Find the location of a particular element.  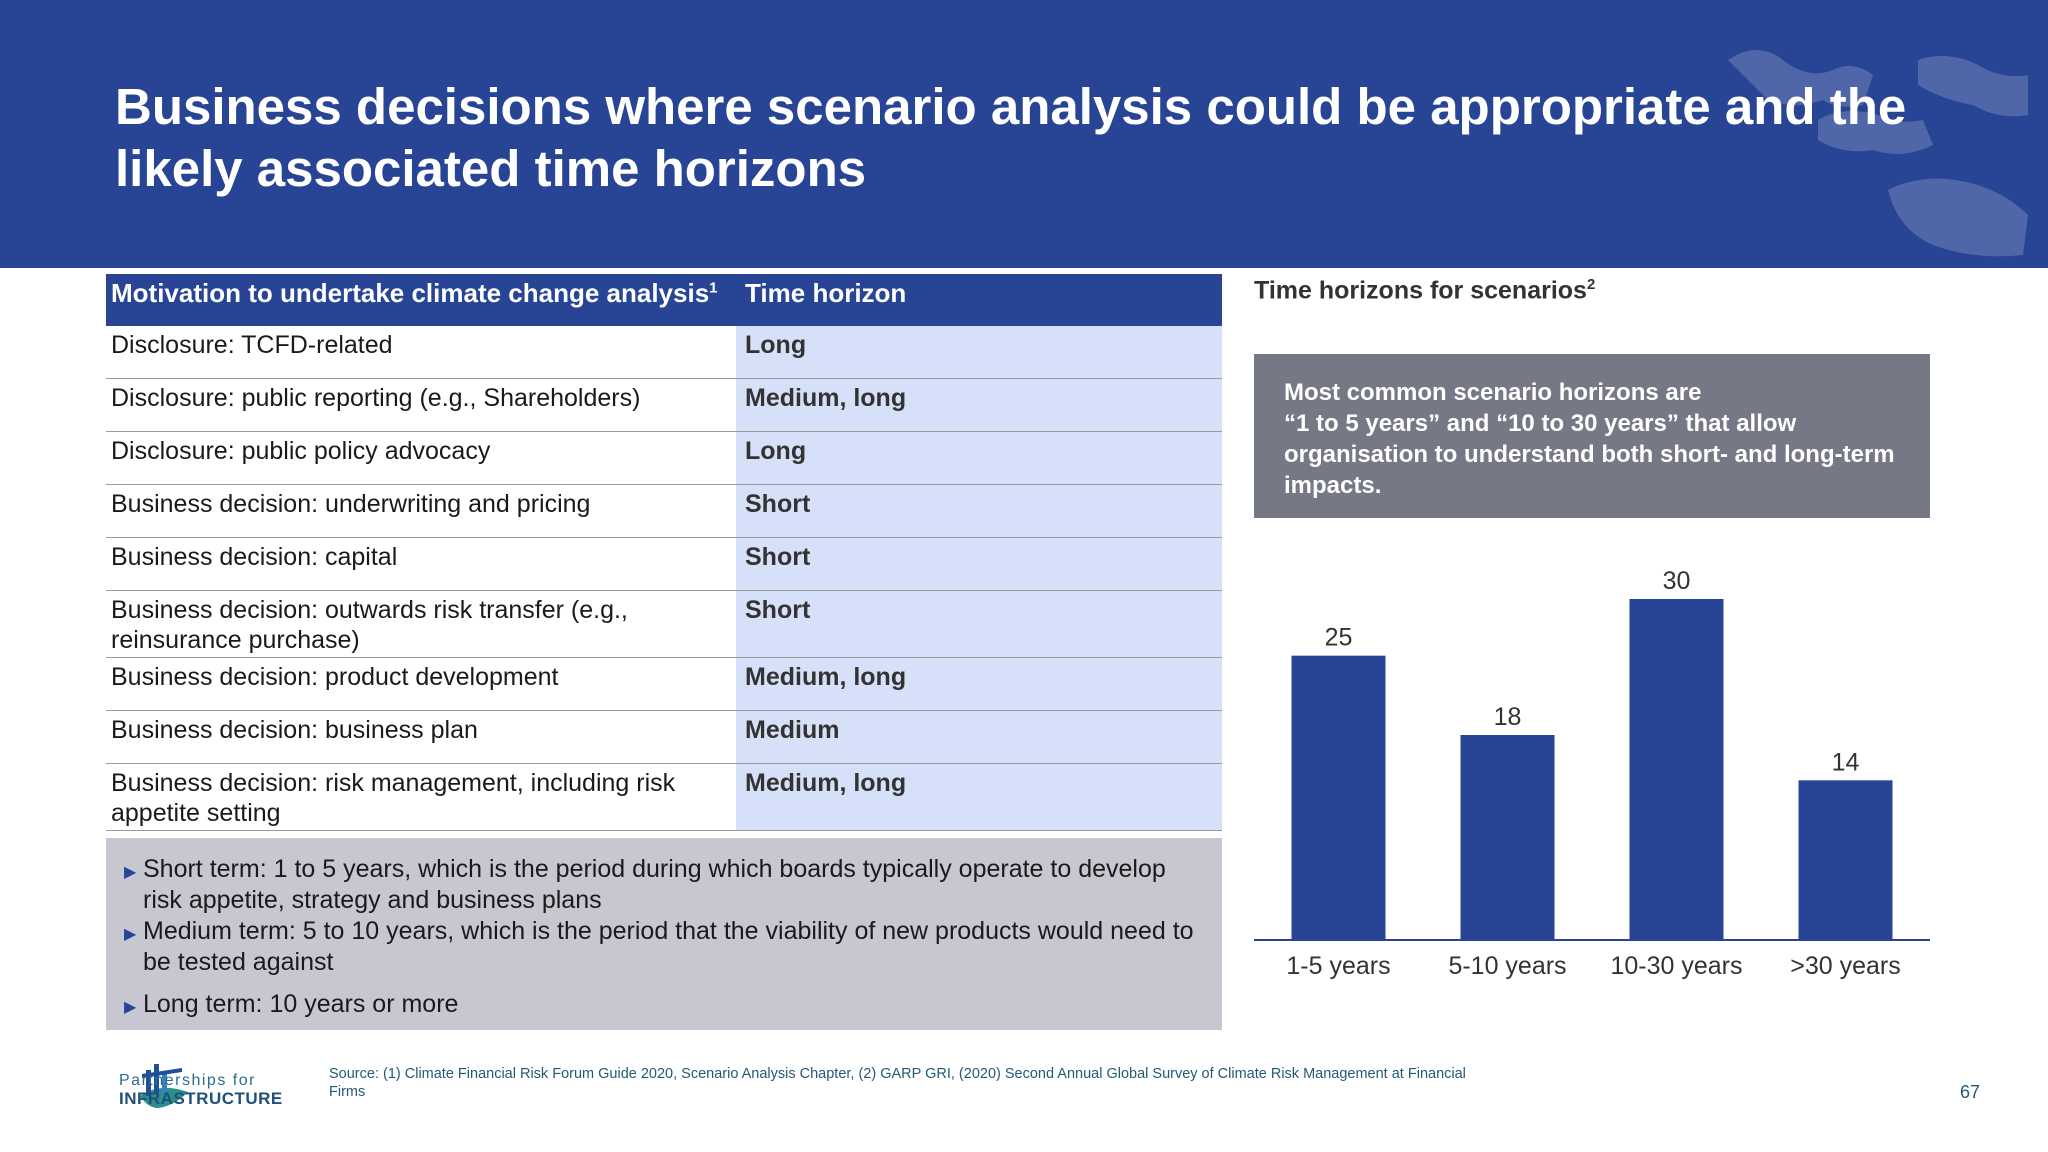

chart-title: Time horizons for scenarios2 is located at coordinates (1424, 290).